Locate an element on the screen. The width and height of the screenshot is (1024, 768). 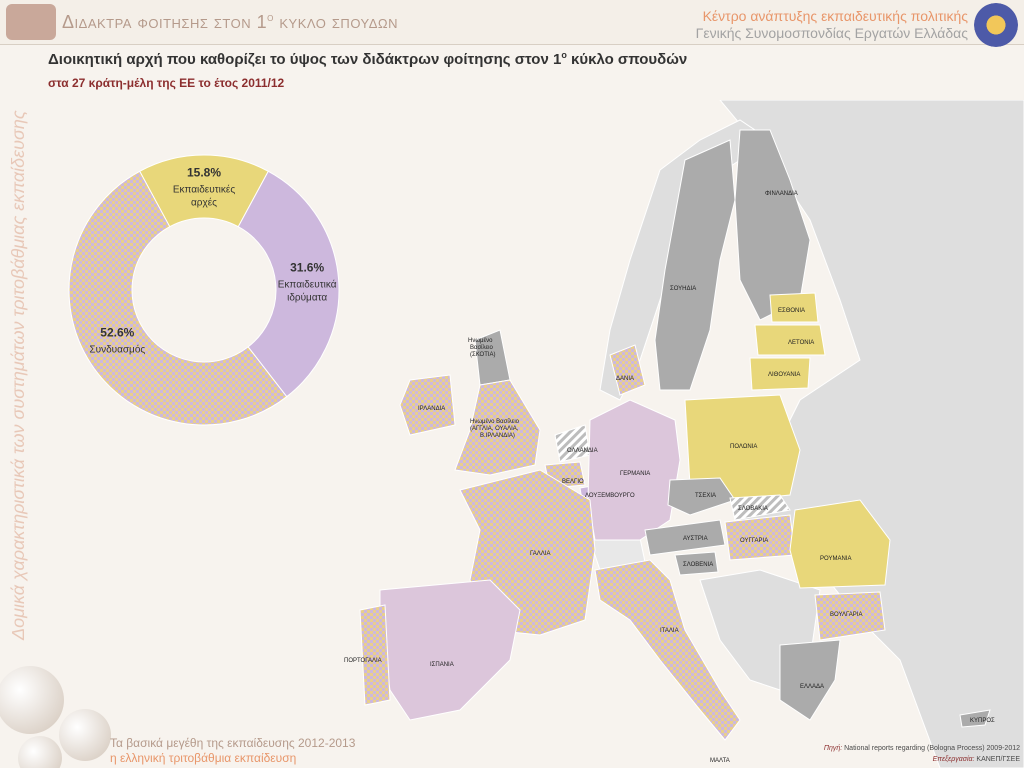
category-label-1-0: Εκπαιδευτικά is located at coordinates (307, 285).